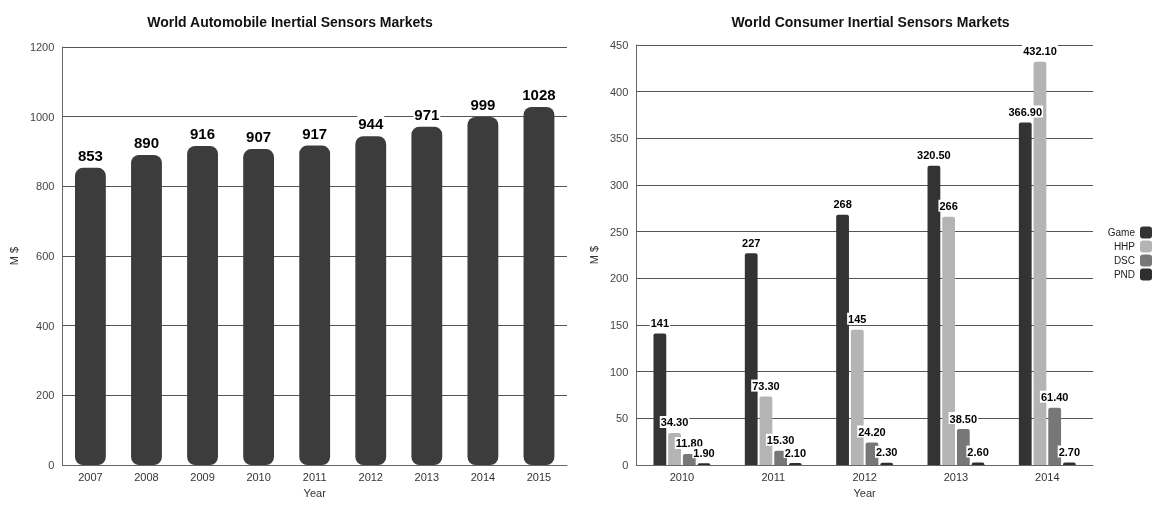 This screenshot has height=507, width=1161. Describe the element at coordinates (963, 418) in the screenshot. I see `data-label: 38.50` at that location.